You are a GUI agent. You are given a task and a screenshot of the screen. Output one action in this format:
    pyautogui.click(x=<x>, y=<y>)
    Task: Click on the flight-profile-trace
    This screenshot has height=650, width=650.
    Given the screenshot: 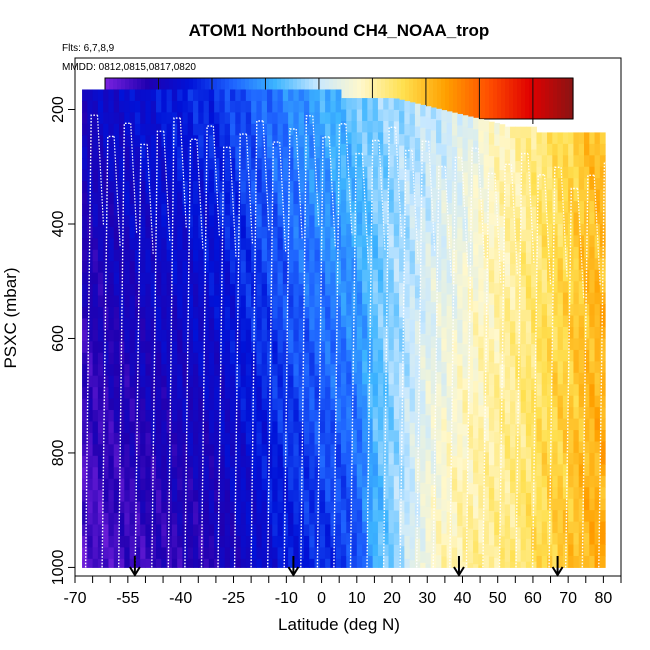 What is the action you would take?
    pyautogui.click(x=167, y=186)
    